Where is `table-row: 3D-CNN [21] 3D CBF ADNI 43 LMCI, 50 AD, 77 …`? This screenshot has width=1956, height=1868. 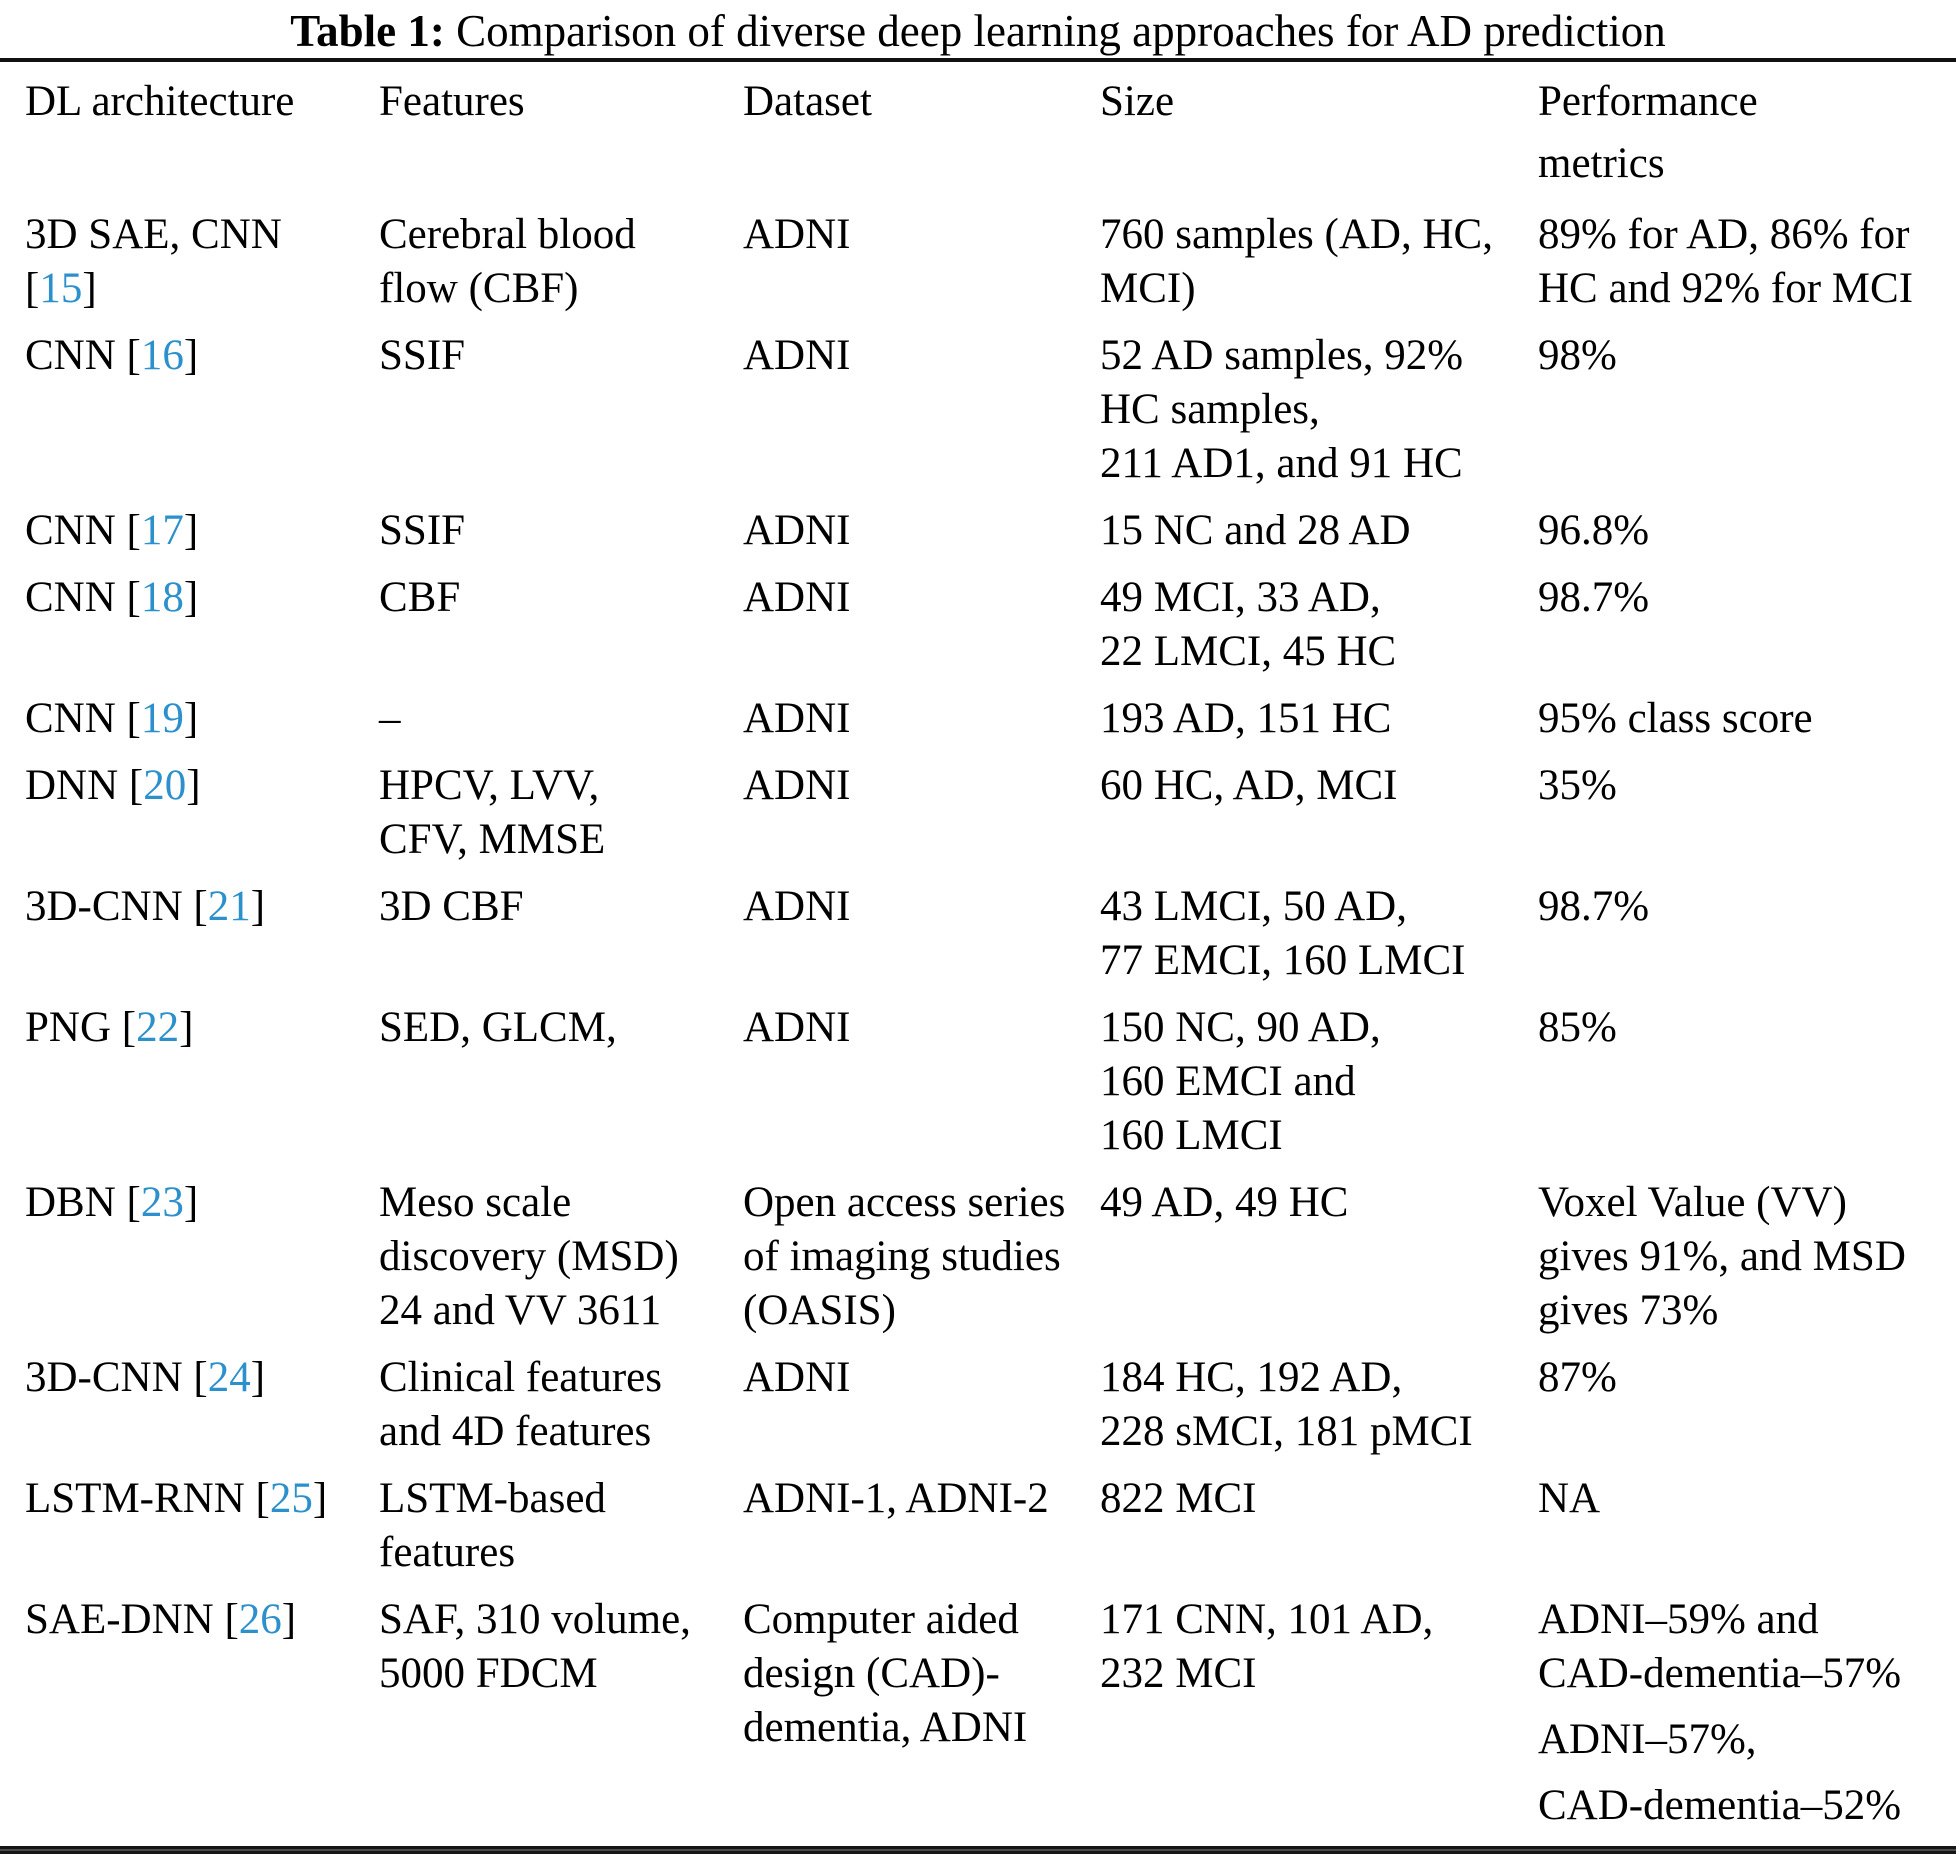 table-row: 3D-CNN [21] 3D CBF ADNI 43 LMCI, 50 AD, 77 … is located at coordinates (978, 940).